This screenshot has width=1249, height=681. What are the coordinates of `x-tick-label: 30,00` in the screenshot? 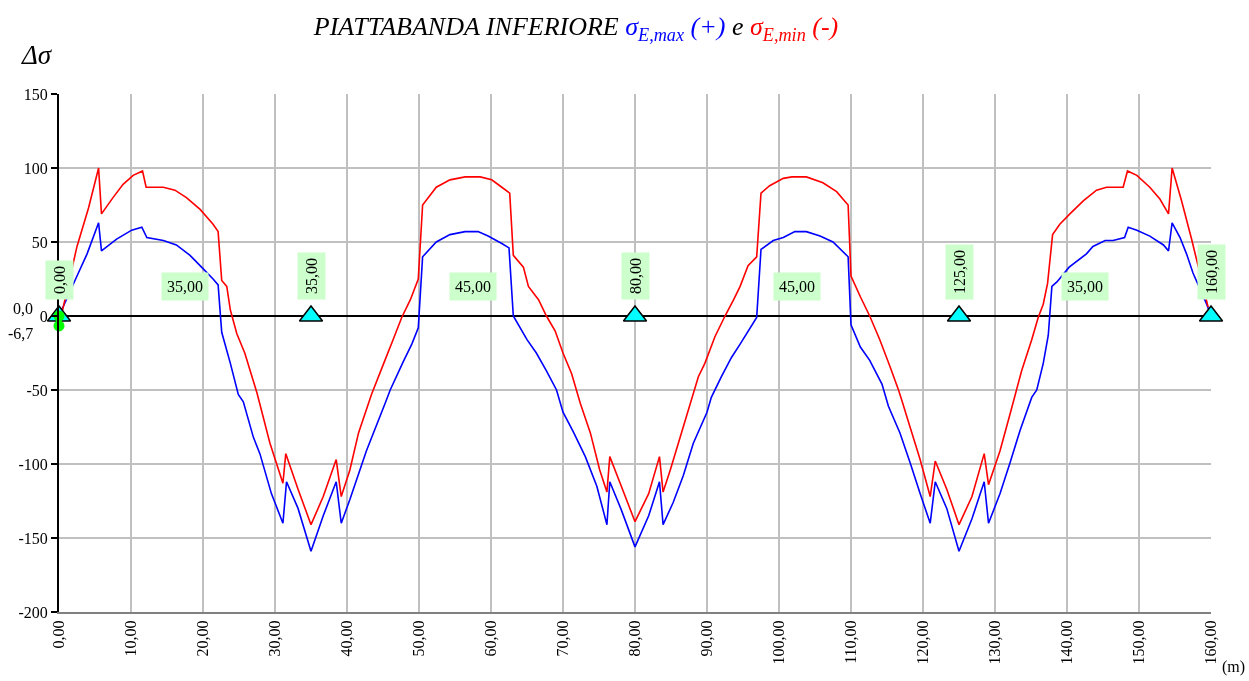 It's located at (275, 638).